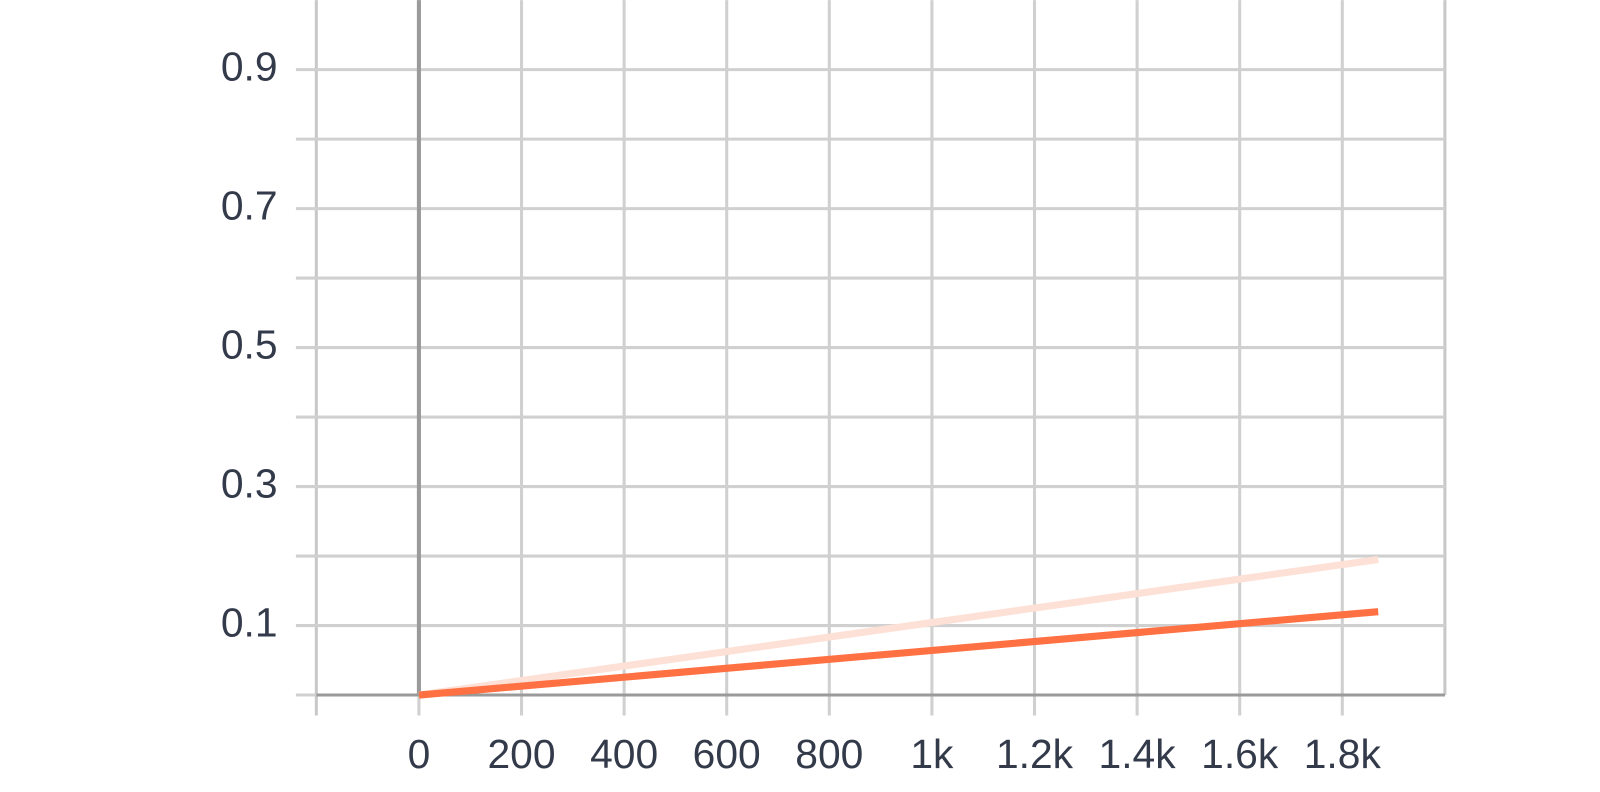  What do you see at coordinates (249, 205) in the screenshot?
I see `y-tick-label: 0.7` at bounding box center [249, 205].